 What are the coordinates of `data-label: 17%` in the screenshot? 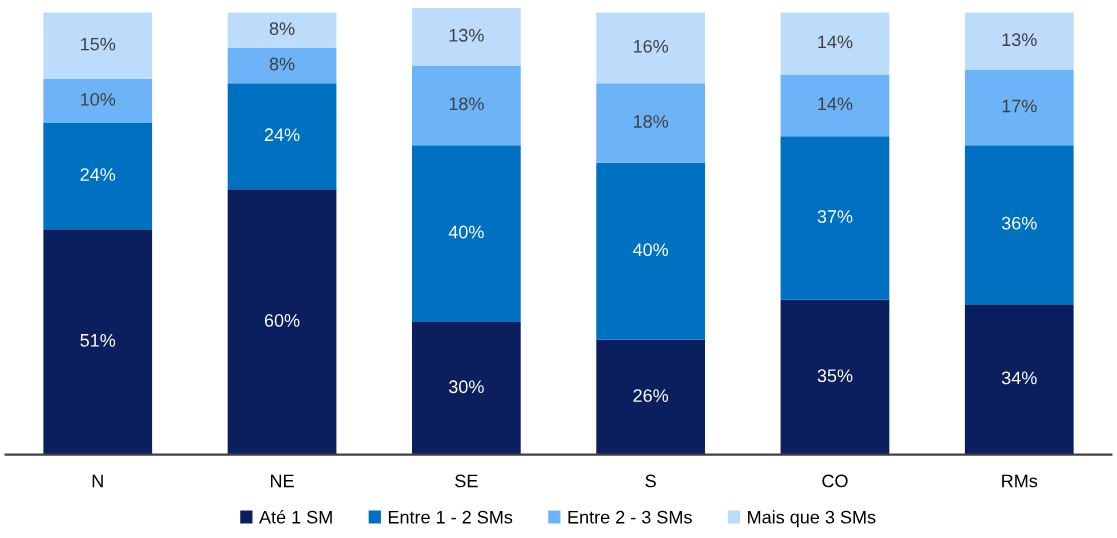 It's located at (1019, 106).